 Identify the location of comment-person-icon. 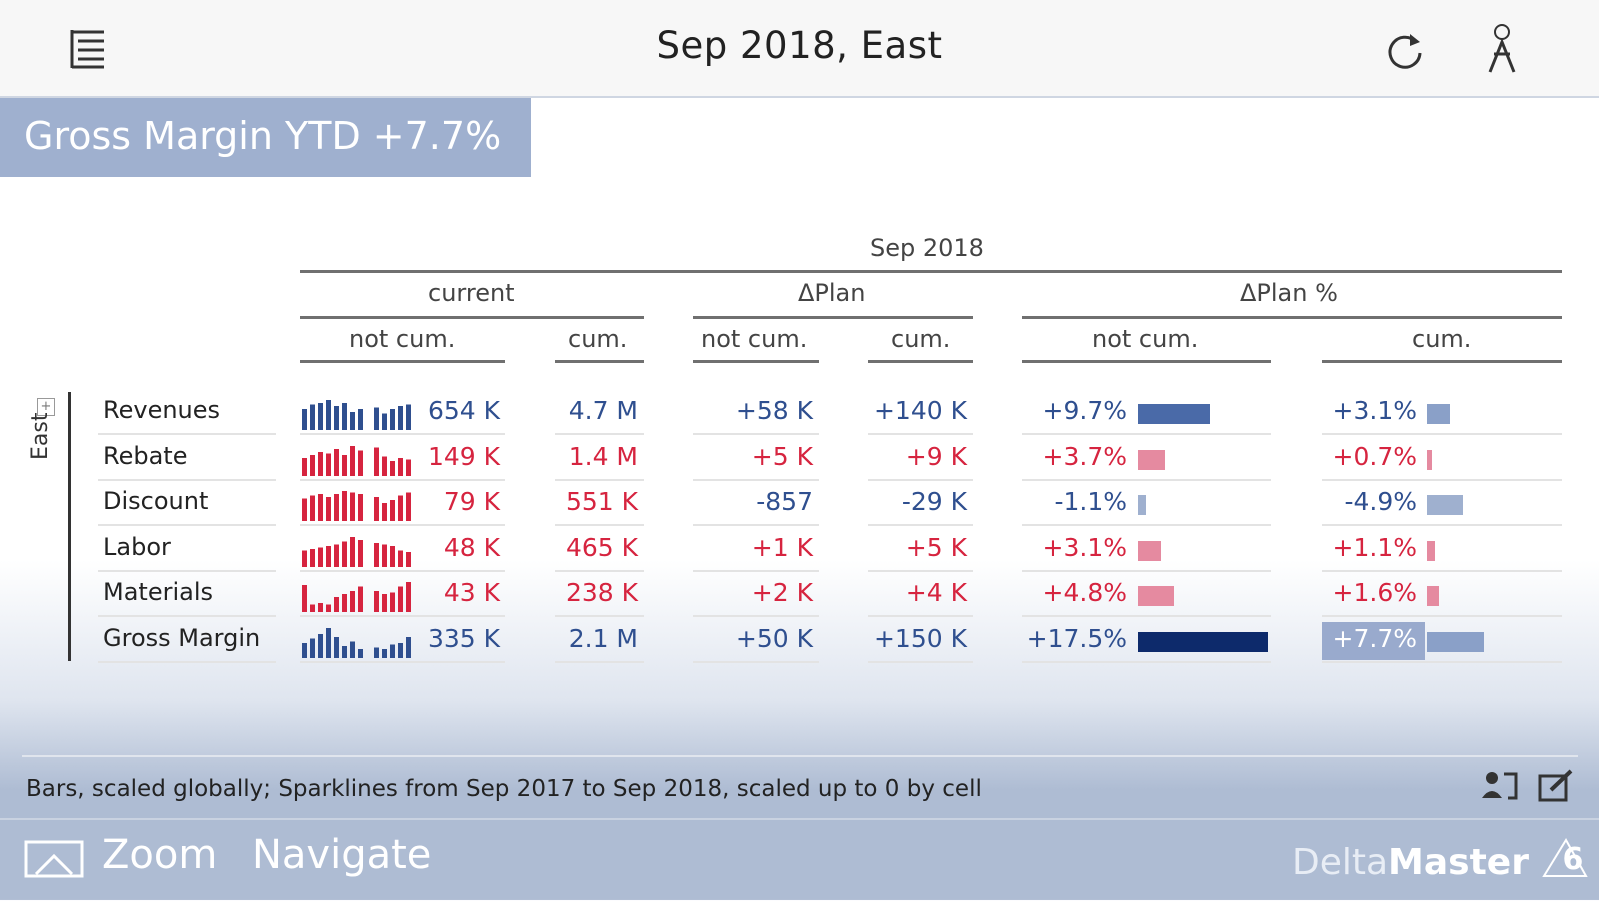
(1500, 786).